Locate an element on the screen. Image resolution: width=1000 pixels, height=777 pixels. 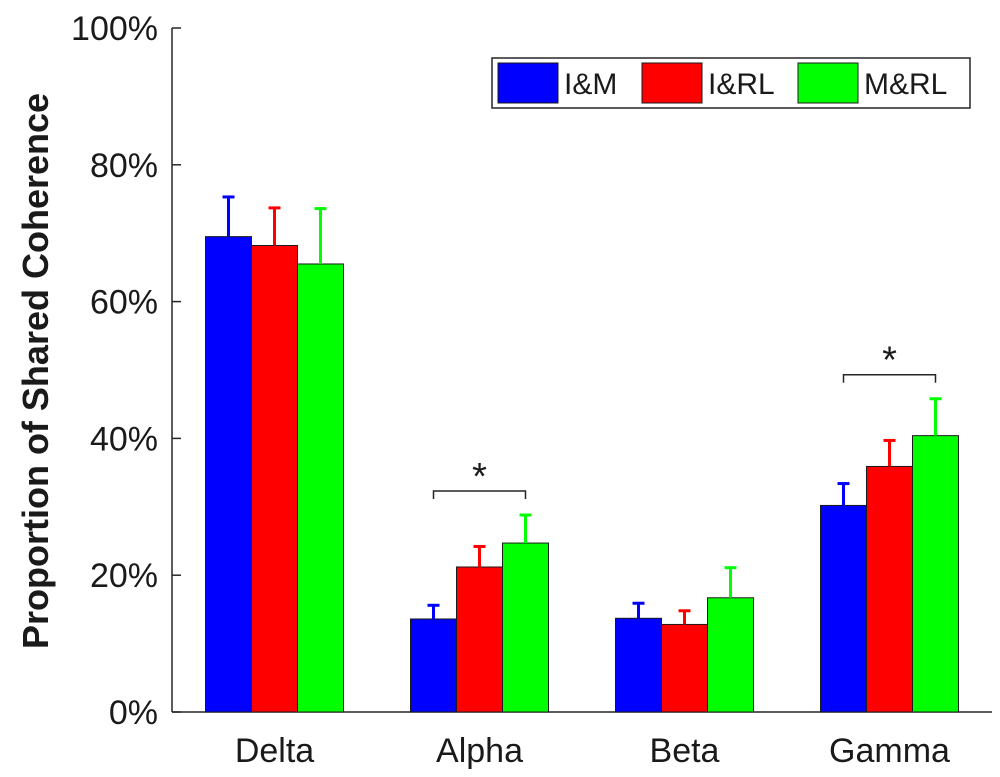
y-tick-label: 80% is located at coordinates (124, 166).